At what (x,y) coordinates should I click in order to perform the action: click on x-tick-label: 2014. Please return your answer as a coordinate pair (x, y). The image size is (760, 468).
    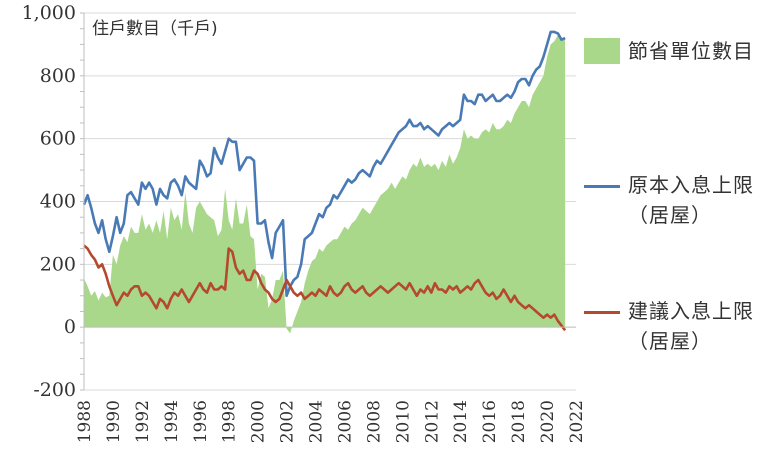
    Looking at the image, I should click on (461, 421).